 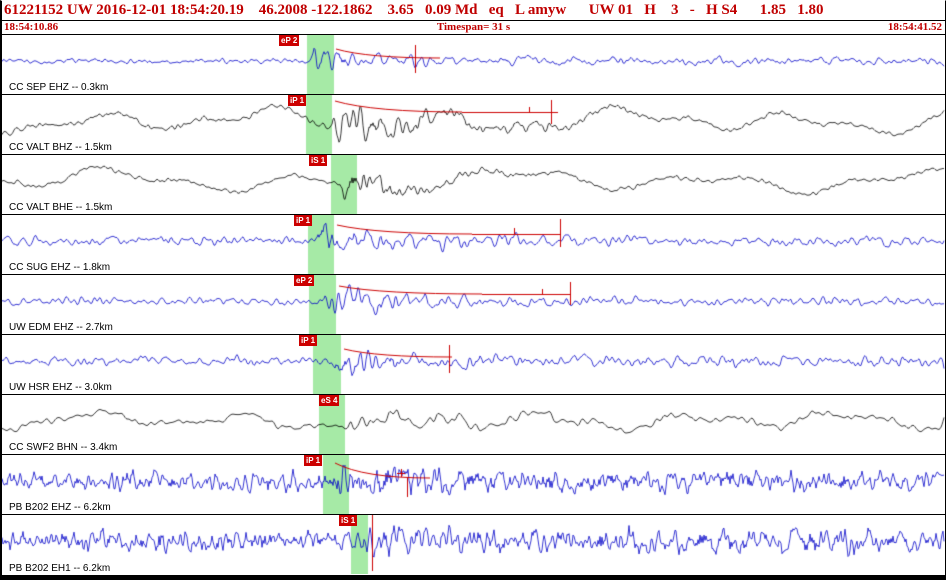 I want to click on time-header: 18:54:10.86 Timespan= 31 s 18:54:41.52, so click(x=473, y=28).